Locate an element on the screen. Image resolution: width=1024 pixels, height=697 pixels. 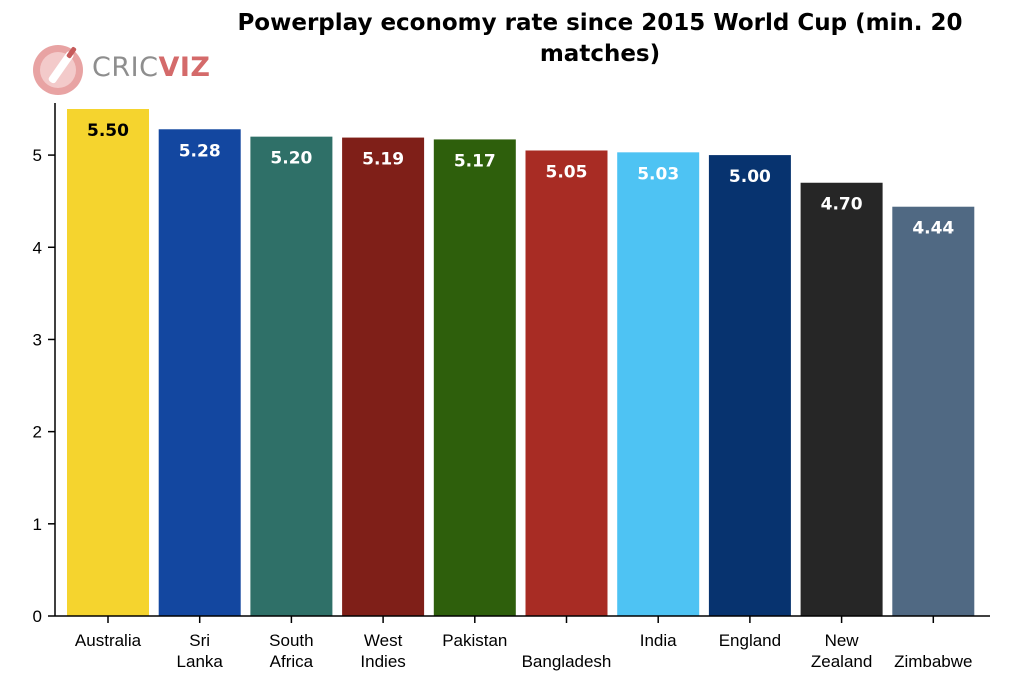
x-tick-label-line: Australia is located at coordinates (108, 640).